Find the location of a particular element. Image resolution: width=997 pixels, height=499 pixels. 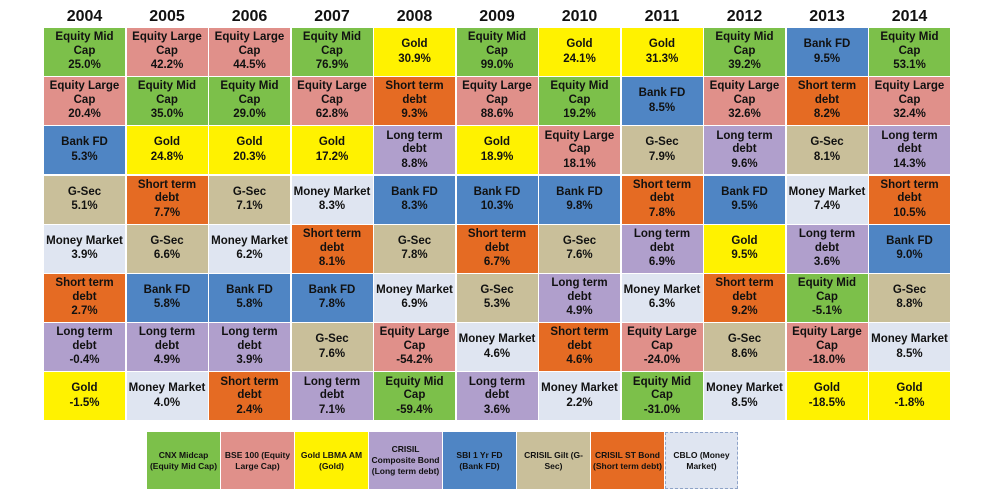

return-cell: G-Sec 5.1% is located at coordinates (84, 199).